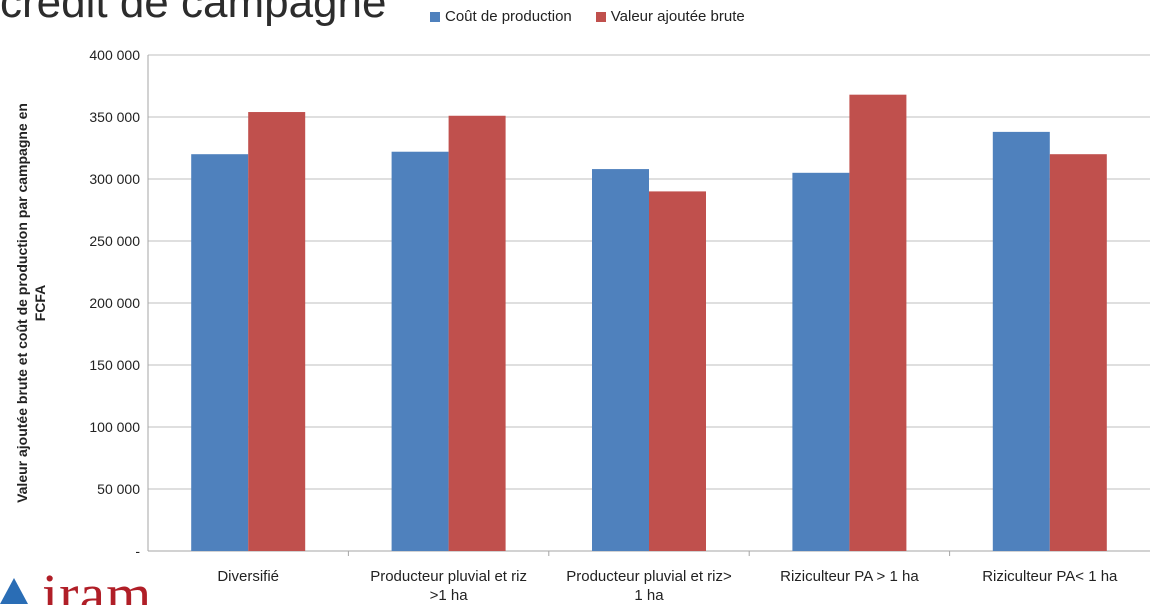  What do you see at coordinates (448, 576) in the screenshot?
I see `x-category-label-line-1-0: Producteur pluvial et riz` at bounding box center [448, 576].